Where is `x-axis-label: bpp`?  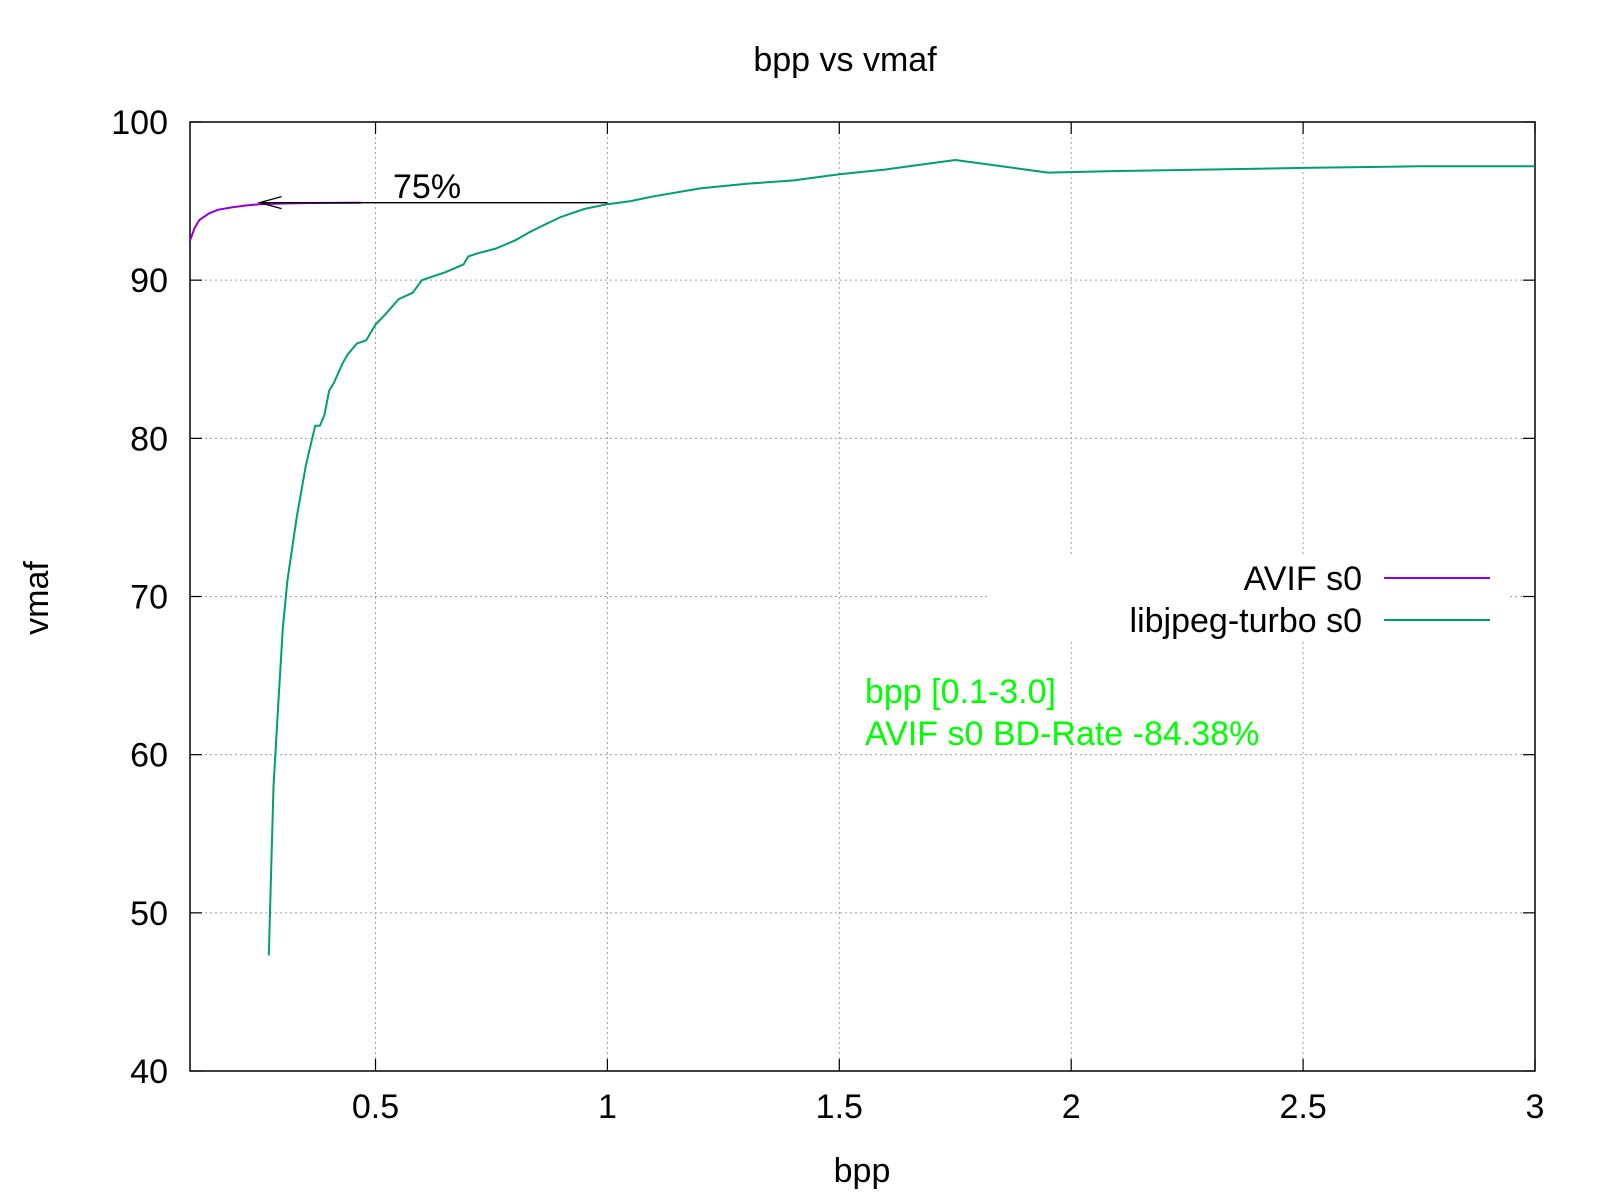 x-axis-label: bpp is located at coordinates (862, 1171).